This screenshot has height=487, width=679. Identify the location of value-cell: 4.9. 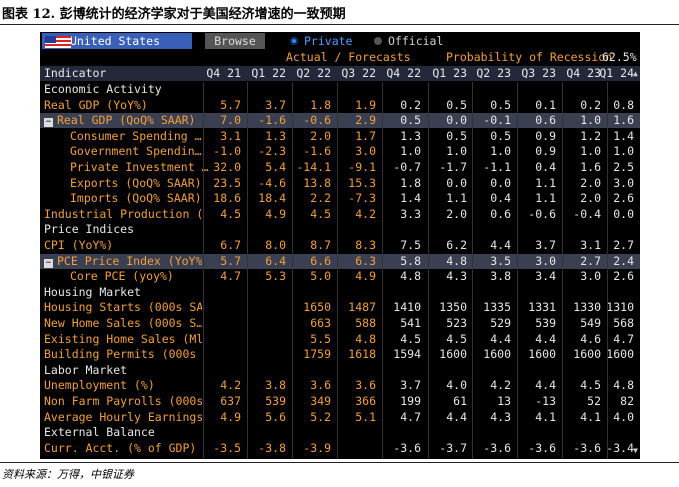
(275, 213).